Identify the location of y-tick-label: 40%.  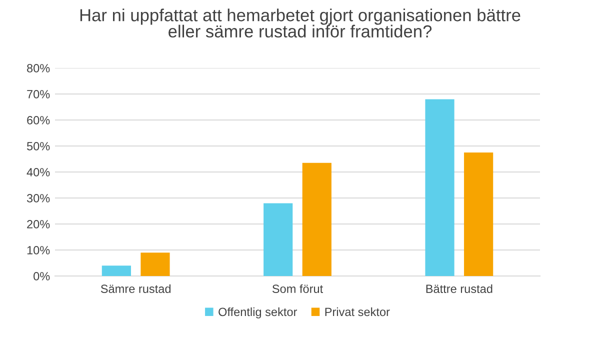
(38, 172).